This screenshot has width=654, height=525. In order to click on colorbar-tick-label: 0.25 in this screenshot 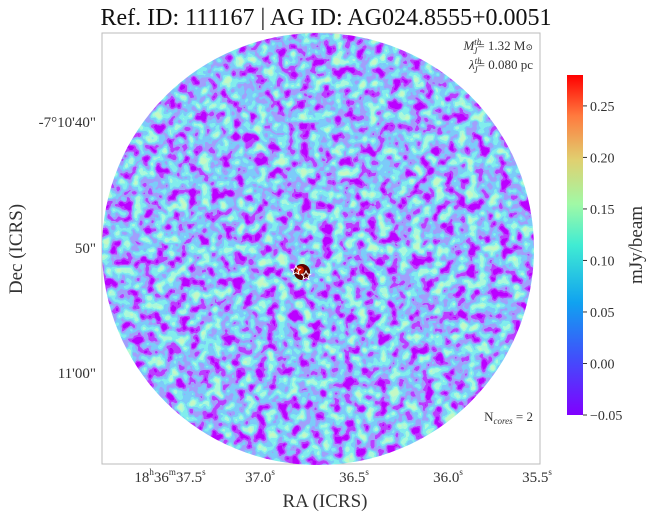, I will do `click(602, 107)`.